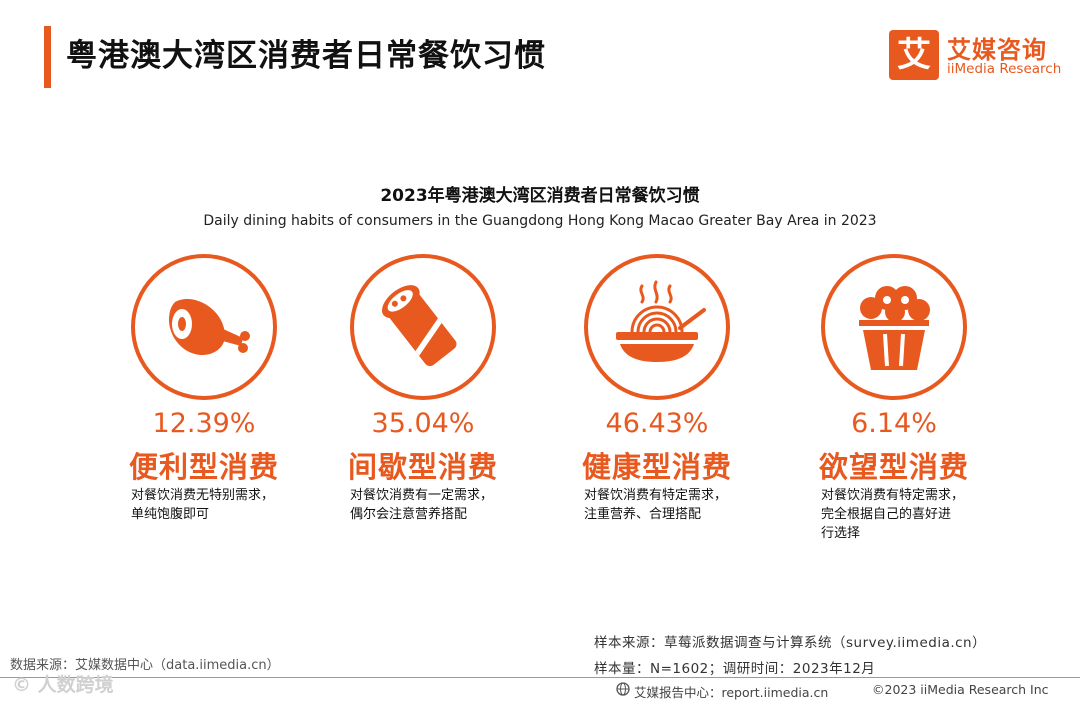 This screenshot has height=702, width=1080. I want to click on popcorn-bucket-icon, so click(894, 327).